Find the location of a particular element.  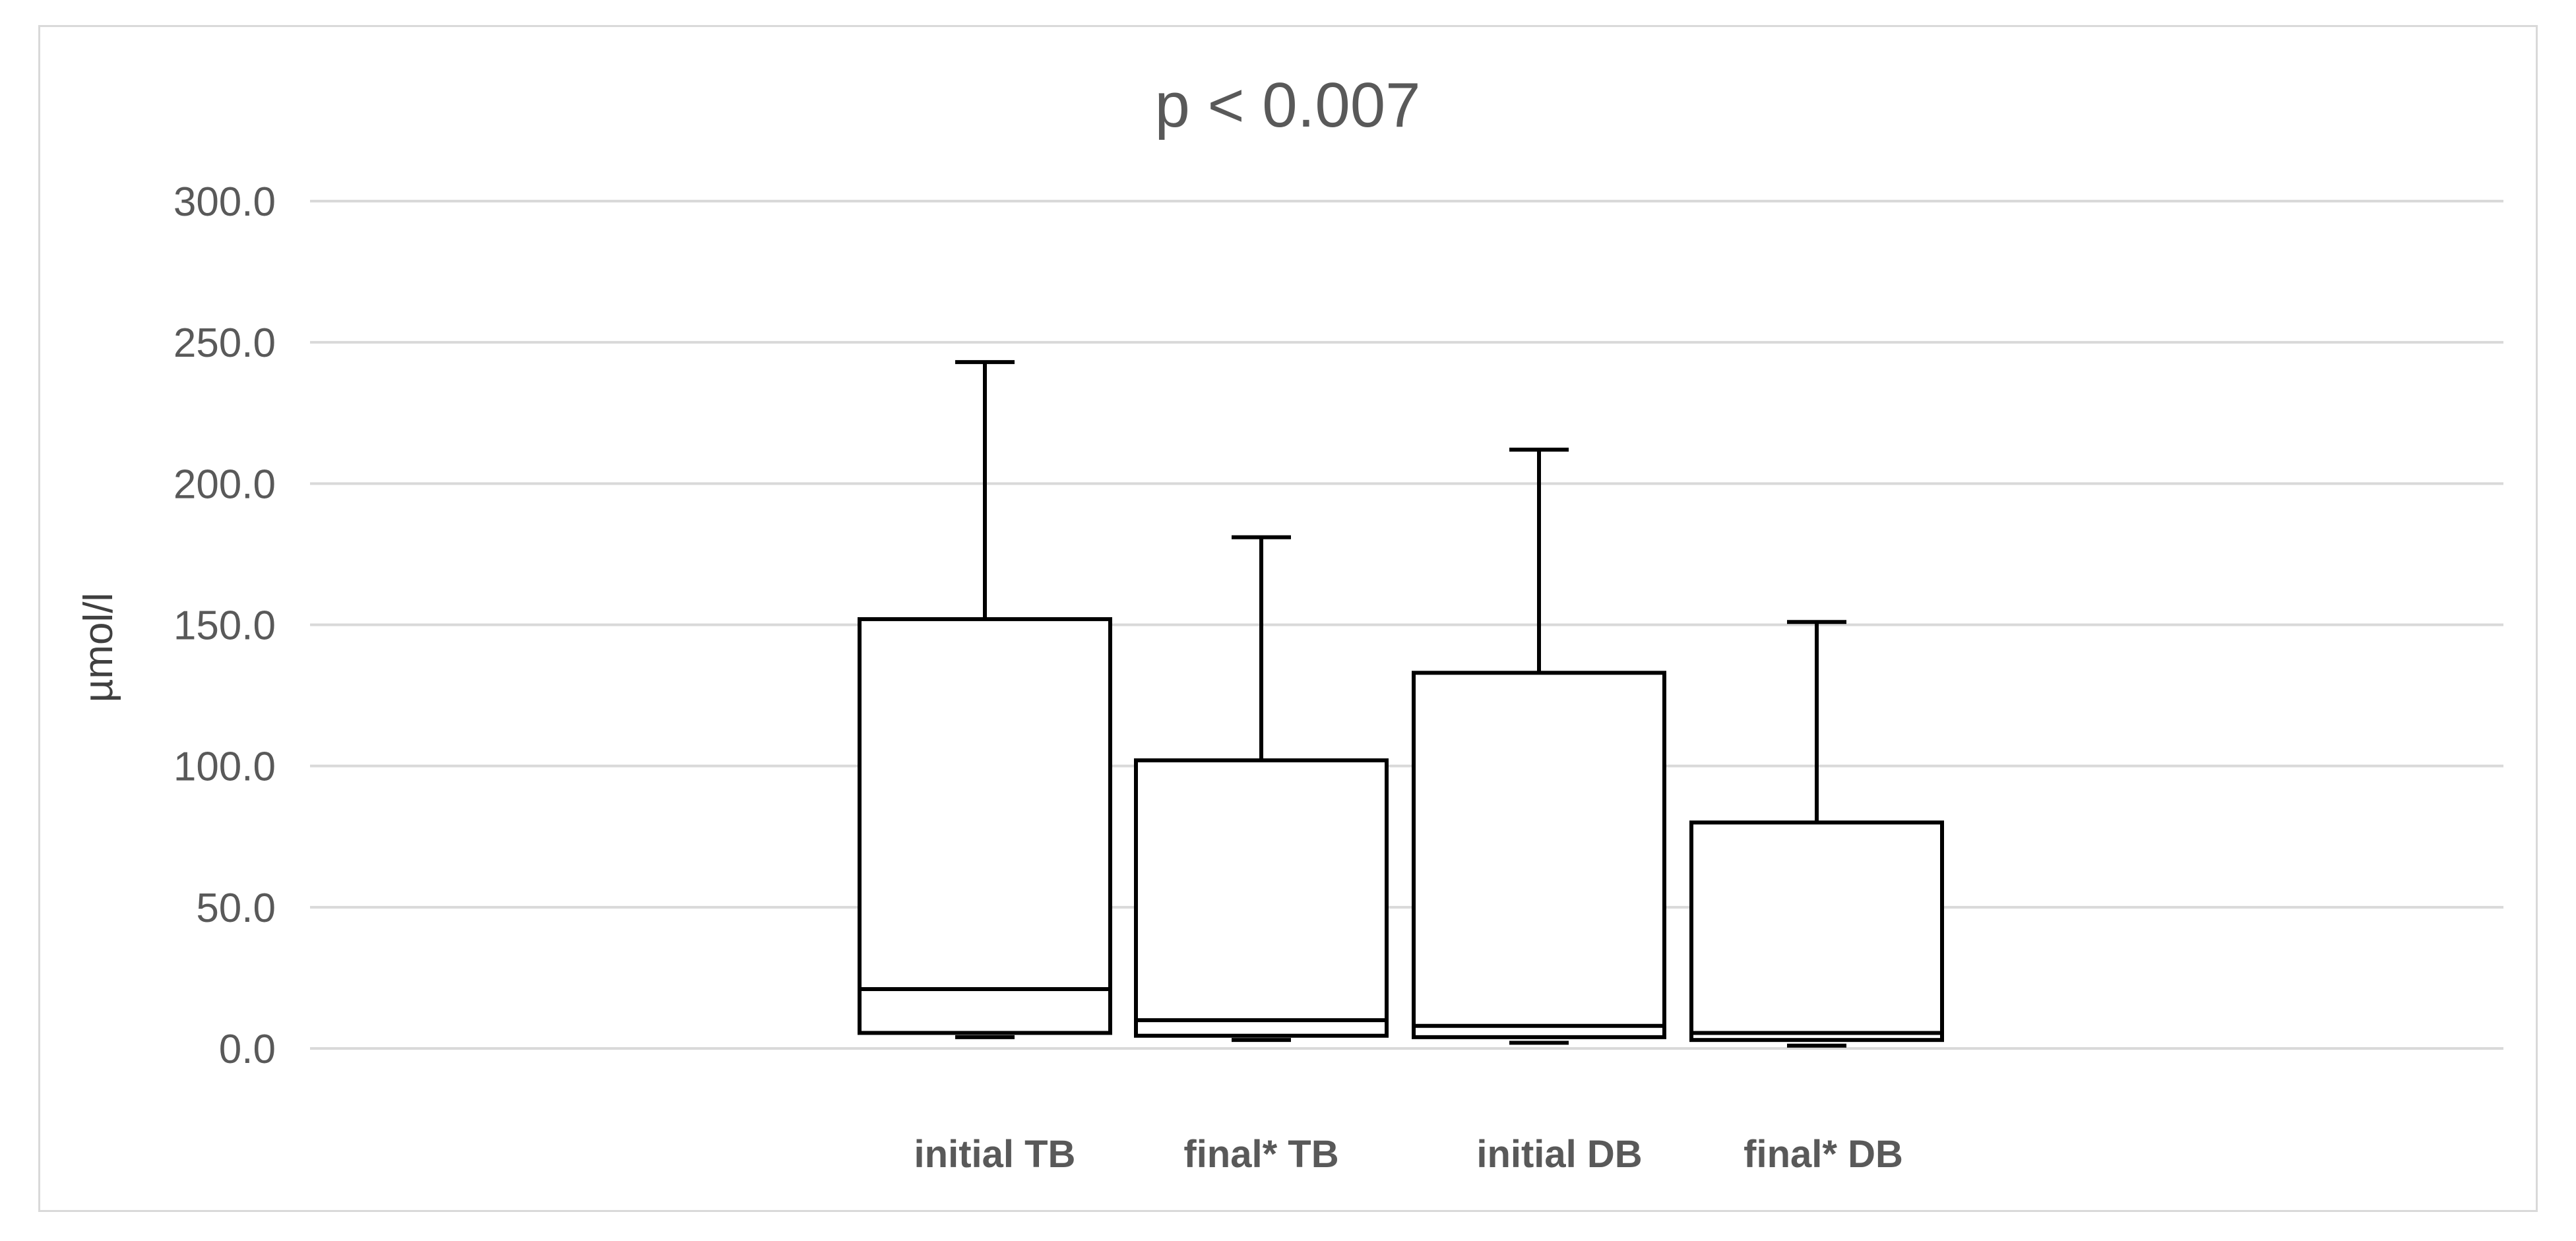

y-tick-label: 300.0 is located at coordinates (224, 202).